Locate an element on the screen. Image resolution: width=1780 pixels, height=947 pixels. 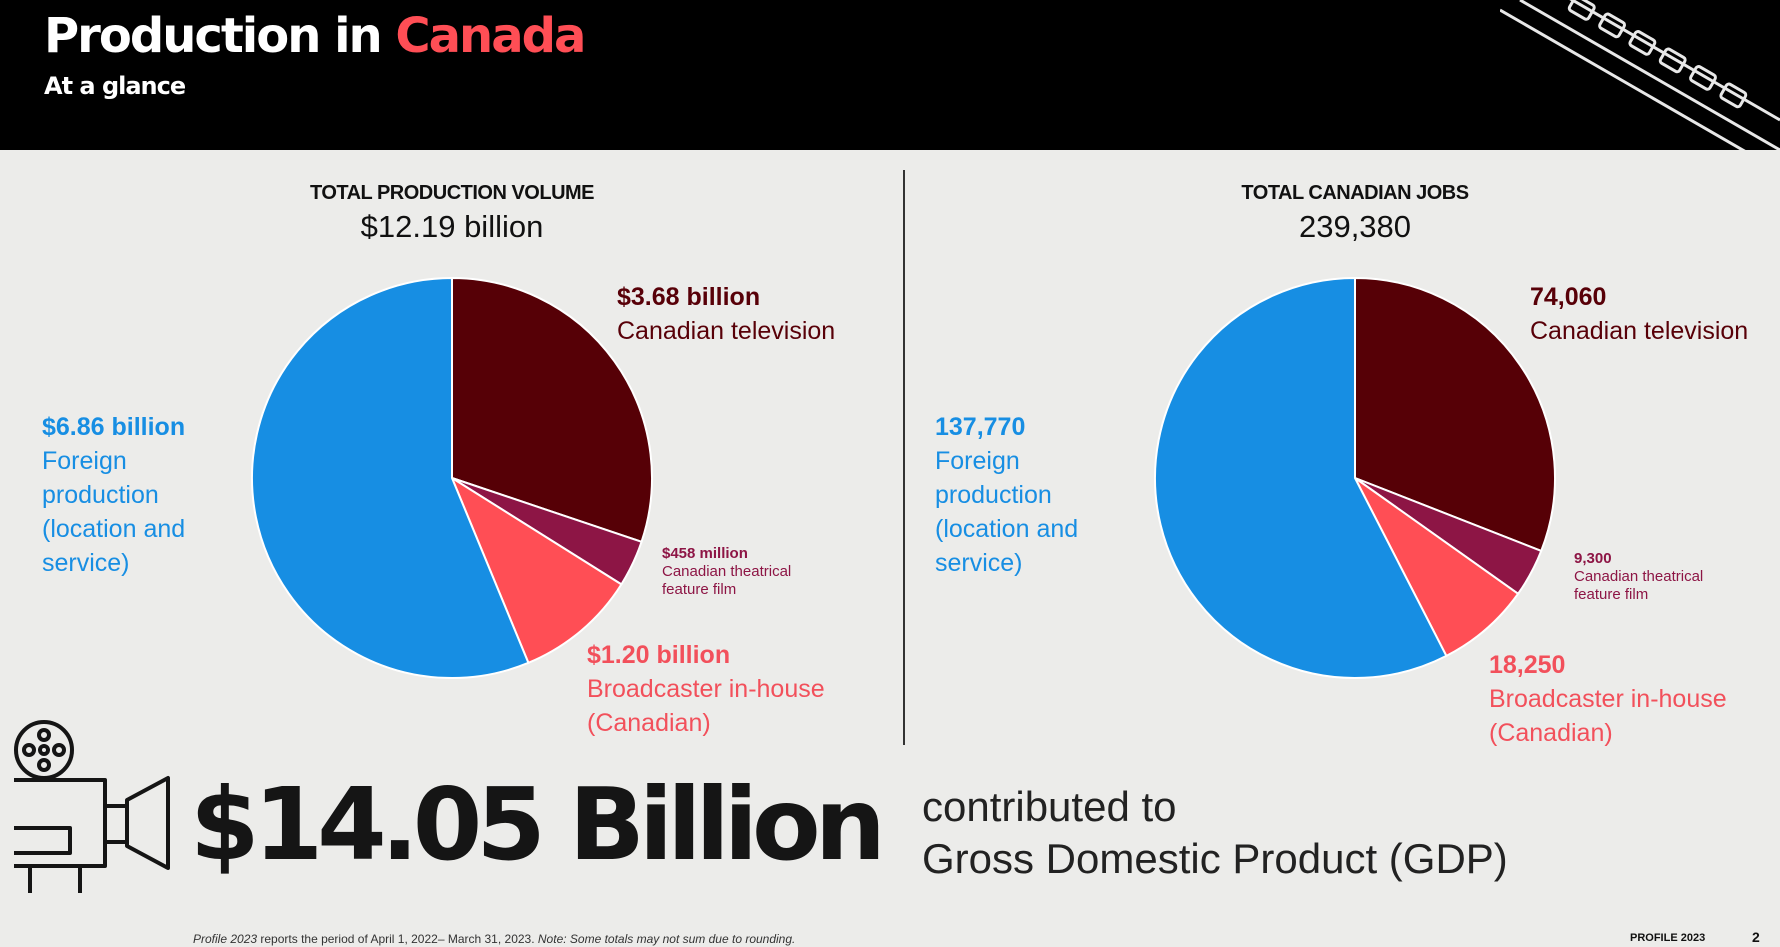
volume-tv-callout: $3.68 billion Canadian television is located at coordinates (726, 314).